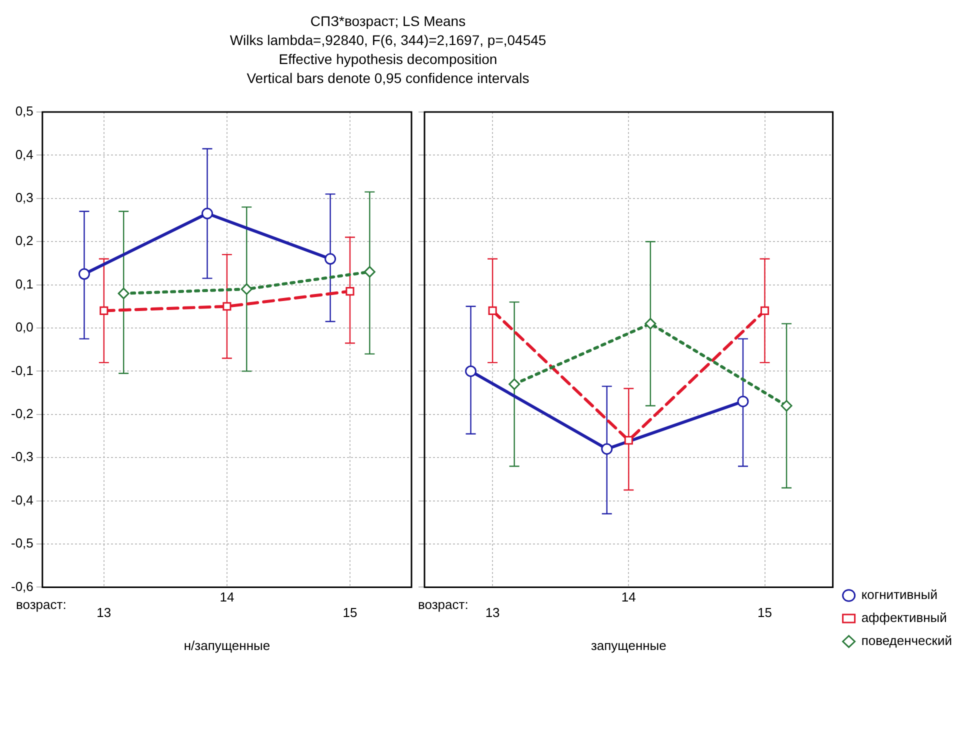 The height and width of the screenshot is (731, 970). What do you see at coordinates (24, 111) in the screenshot?
I see `y-tick-label: 0,5` at bounding box center [24, 111].